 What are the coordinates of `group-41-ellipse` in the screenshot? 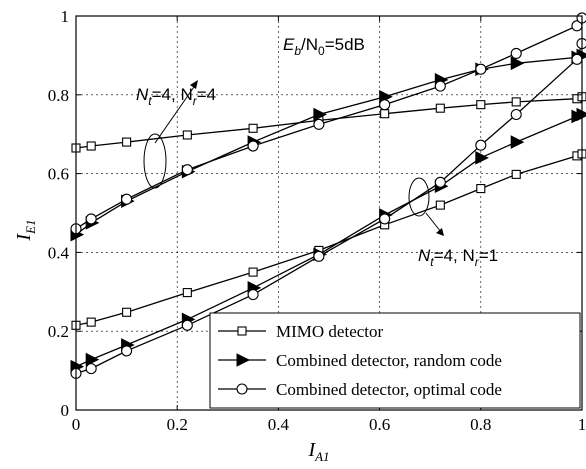 It's located at (419, 197).